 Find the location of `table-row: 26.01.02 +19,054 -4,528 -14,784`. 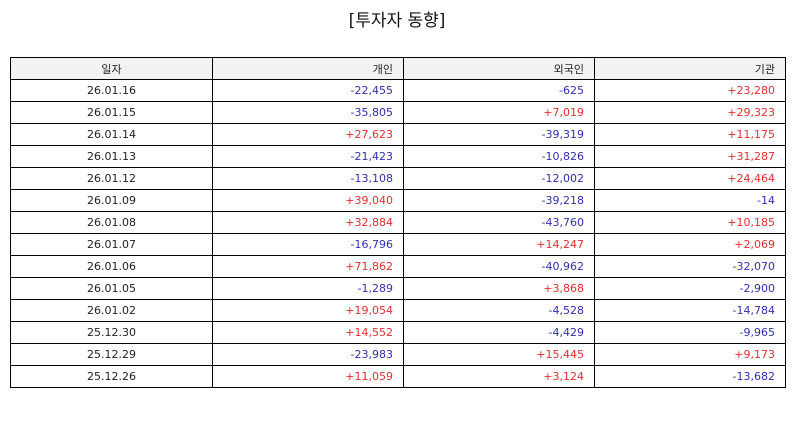

table-row: 26.01.02 +19,054 -4,528 -14,784 is located at coordinates (398, 310).